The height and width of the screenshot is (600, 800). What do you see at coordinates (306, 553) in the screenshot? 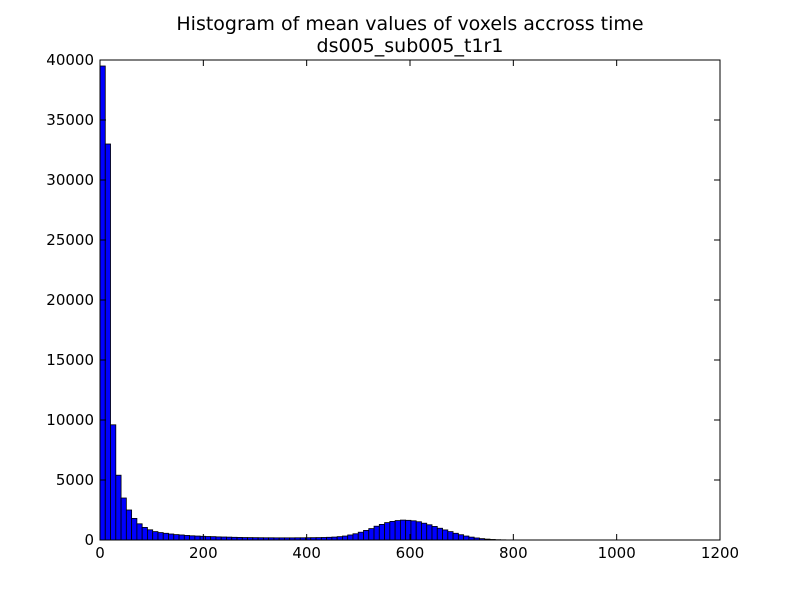
I see `x-tick-label: 400` at bounding box center [306, 553].